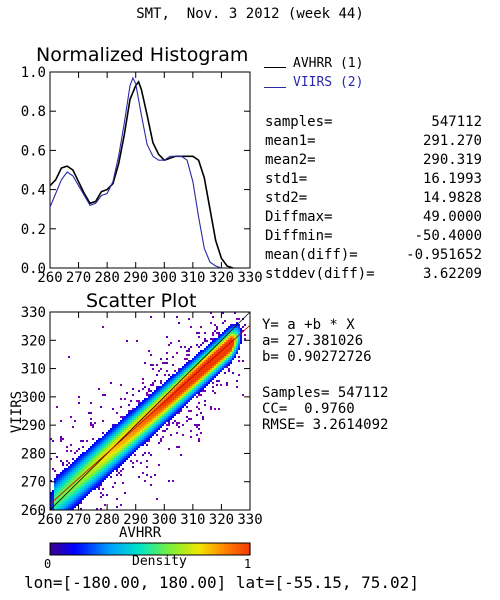 The height and width of the screenshot is (600, 500). Describe the element at coordinates (17, 412) in the screenshot. I see `scatter-ylabel: VIIRS` at that location.